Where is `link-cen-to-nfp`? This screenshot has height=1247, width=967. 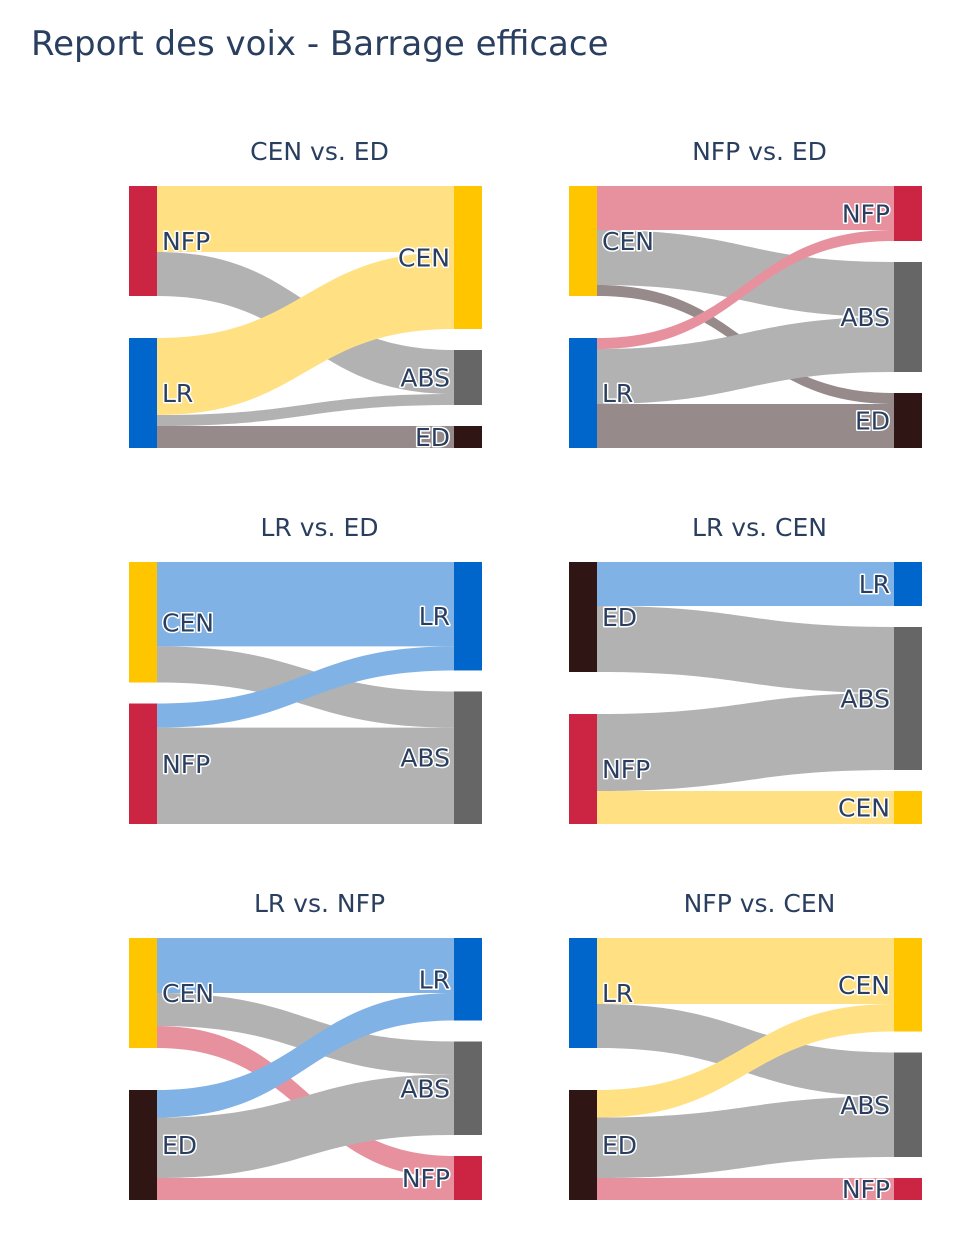
link-cen-to-nfp is located at coordinates (745, 208).